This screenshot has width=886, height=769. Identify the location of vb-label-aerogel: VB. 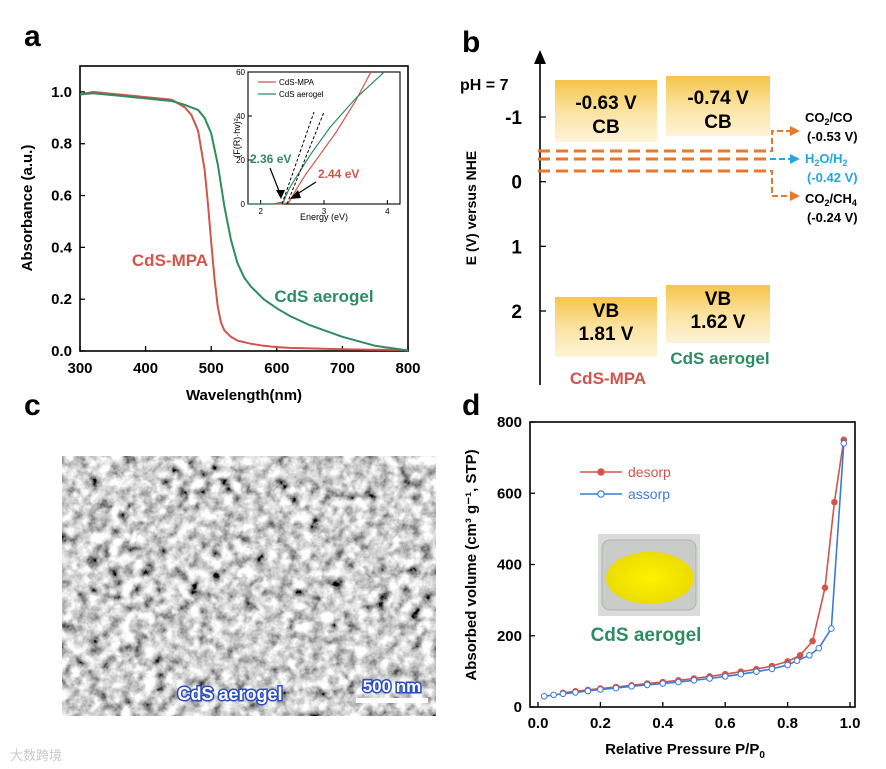
(718, 299).